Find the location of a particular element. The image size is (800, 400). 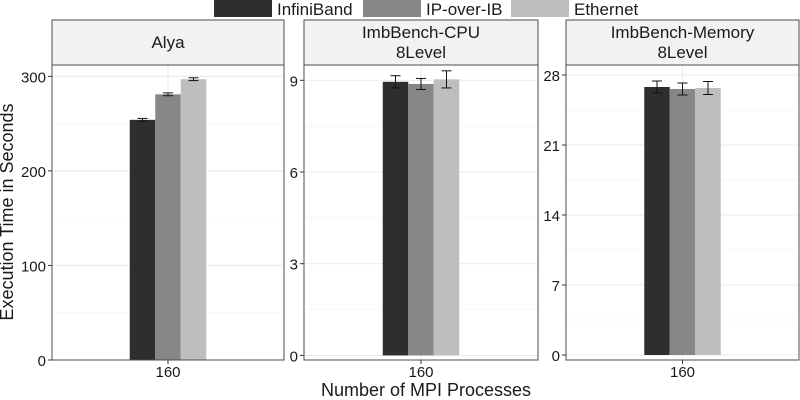

legend-label-ethernet: Ethernet is located at coordinates (606, 9).